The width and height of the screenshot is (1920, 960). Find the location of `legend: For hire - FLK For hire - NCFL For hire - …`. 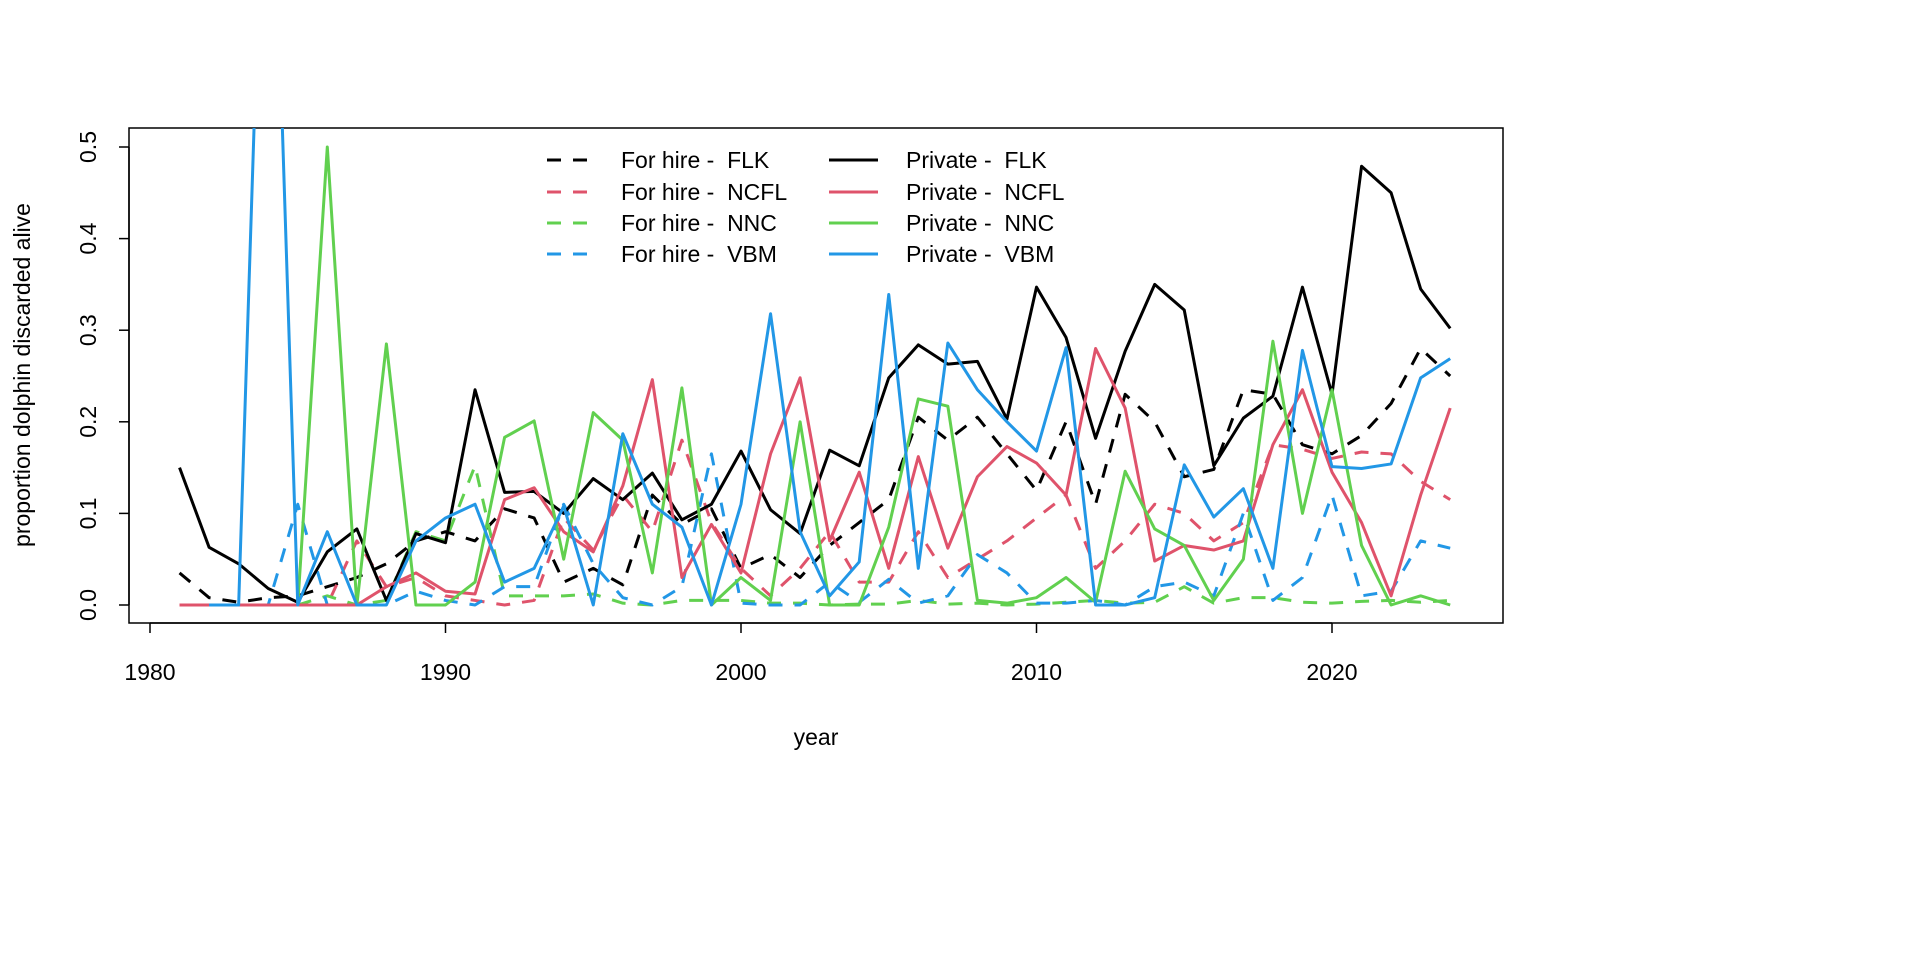

legend: For hire - FLK For hire - NCFL For hire - … is located at coordinates (806, 207).